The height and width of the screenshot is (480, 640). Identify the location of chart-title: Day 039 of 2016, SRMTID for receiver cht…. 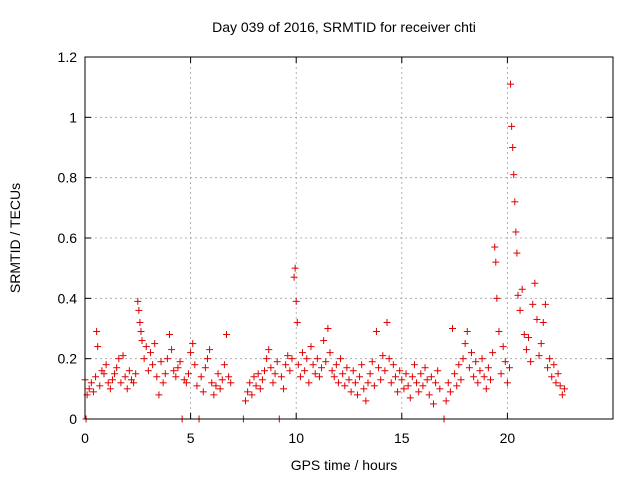
(344, 27).